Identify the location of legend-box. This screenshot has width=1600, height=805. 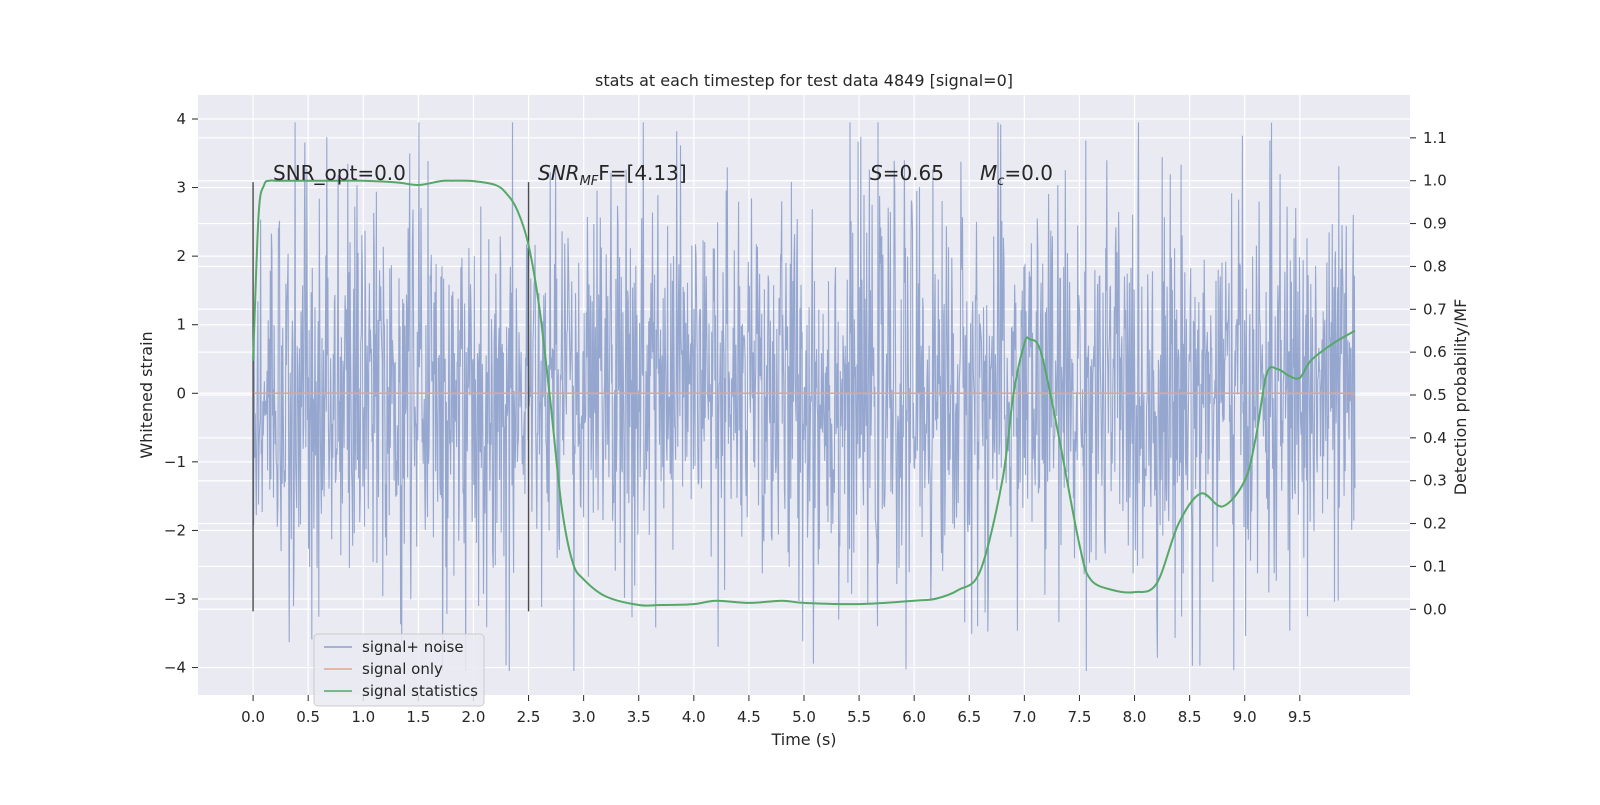
(399, 670).